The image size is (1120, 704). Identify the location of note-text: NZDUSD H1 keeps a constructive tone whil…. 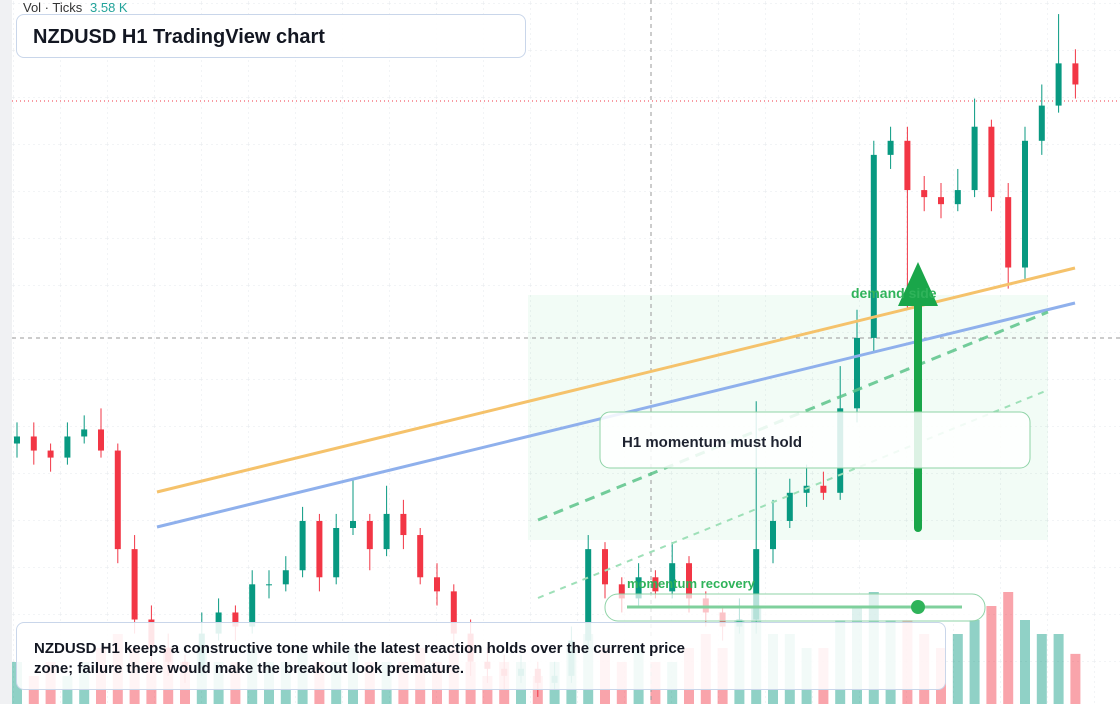
(360, 658).